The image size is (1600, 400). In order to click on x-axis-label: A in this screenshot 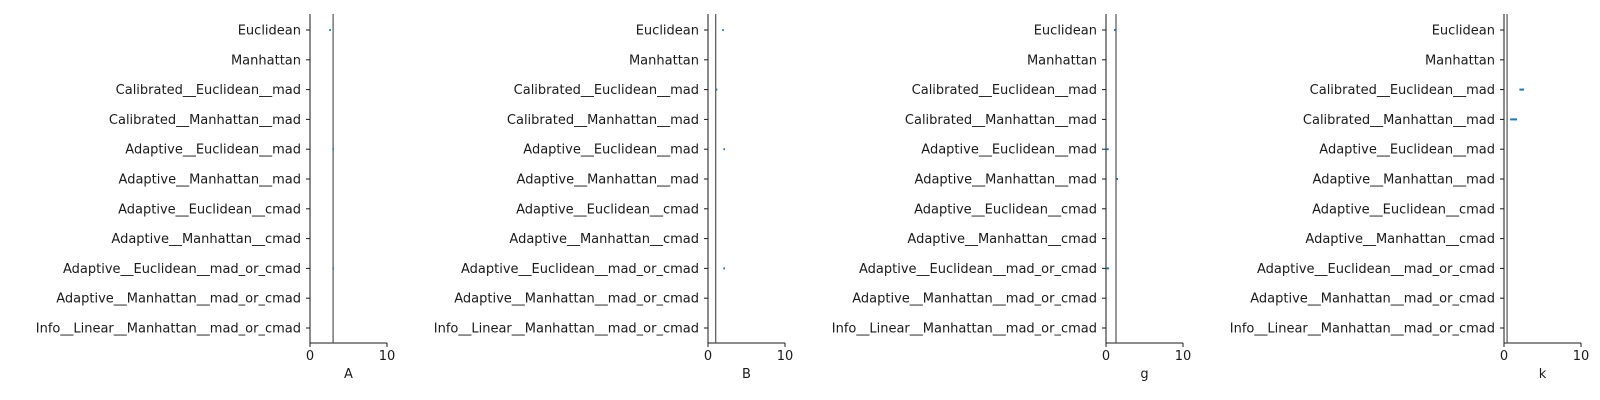, I will do `click(348, 374)`.